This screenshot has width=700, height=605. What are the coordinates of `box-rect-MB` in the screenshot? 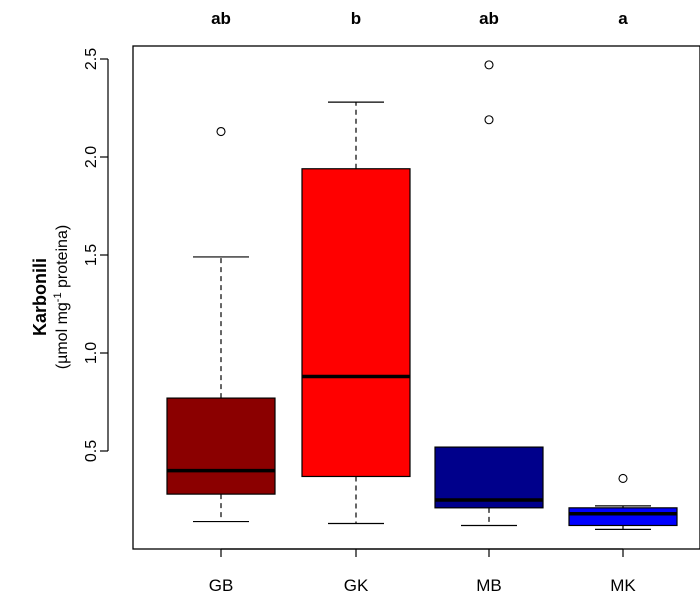 It's located at (489, 477).